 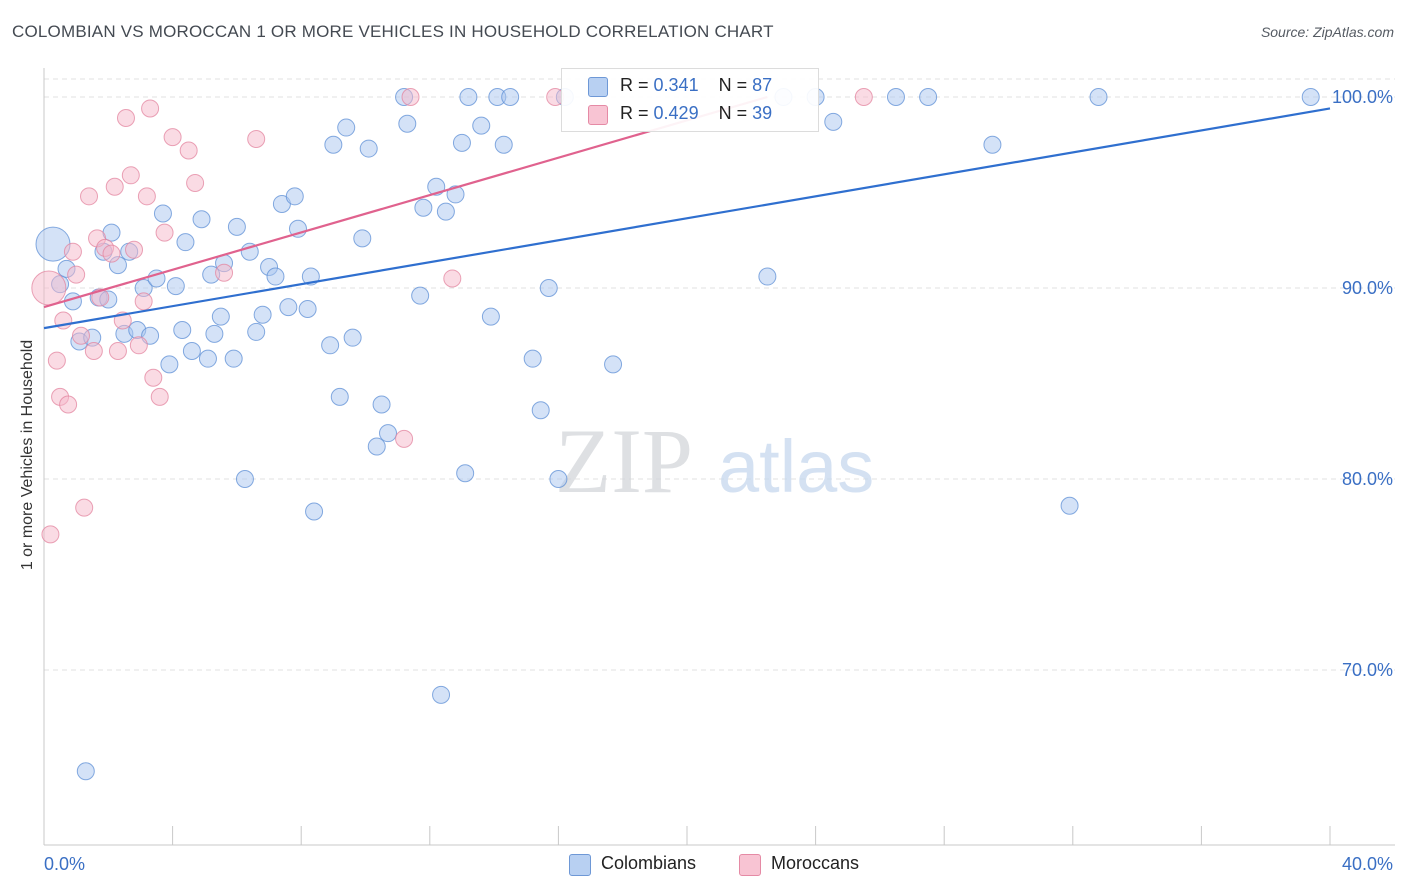 What do you see at coordinates (796, 466) in the screenshot?
I see `watermark-atlas: atlas` at bounding box center [796, 466].